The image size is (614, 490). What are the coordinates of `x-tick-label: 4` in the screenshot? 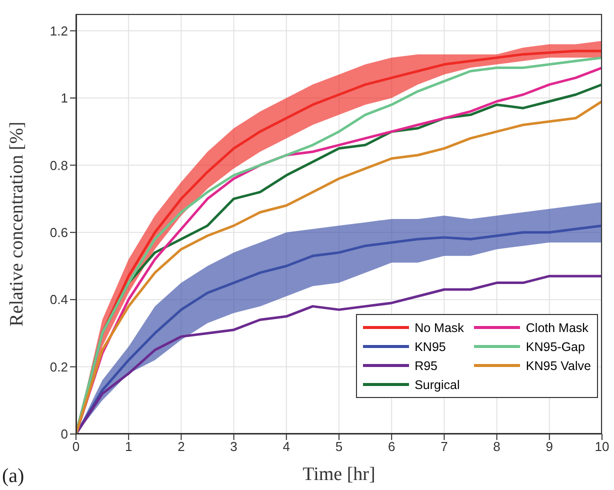 It's located at (286, 446).